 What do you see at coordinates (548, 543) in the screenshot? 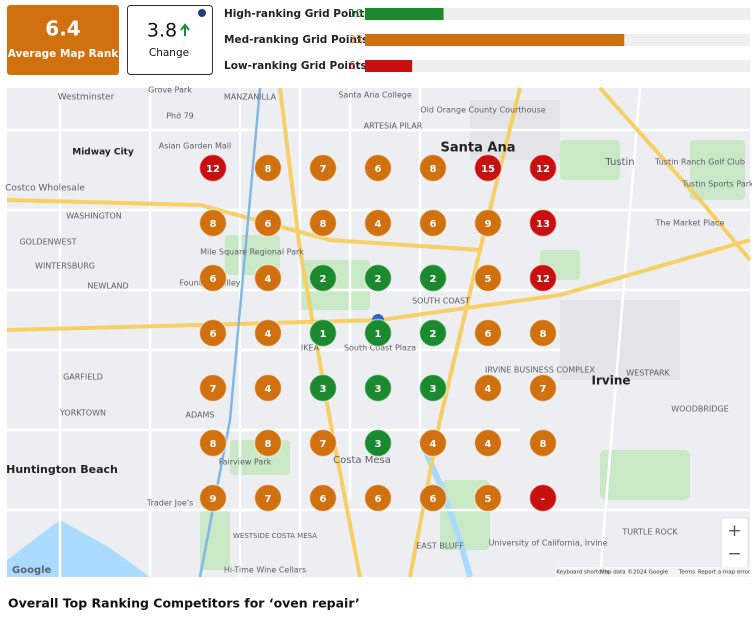
I see `map-label: University of California, Irvine` at bounding box center [548, 543].